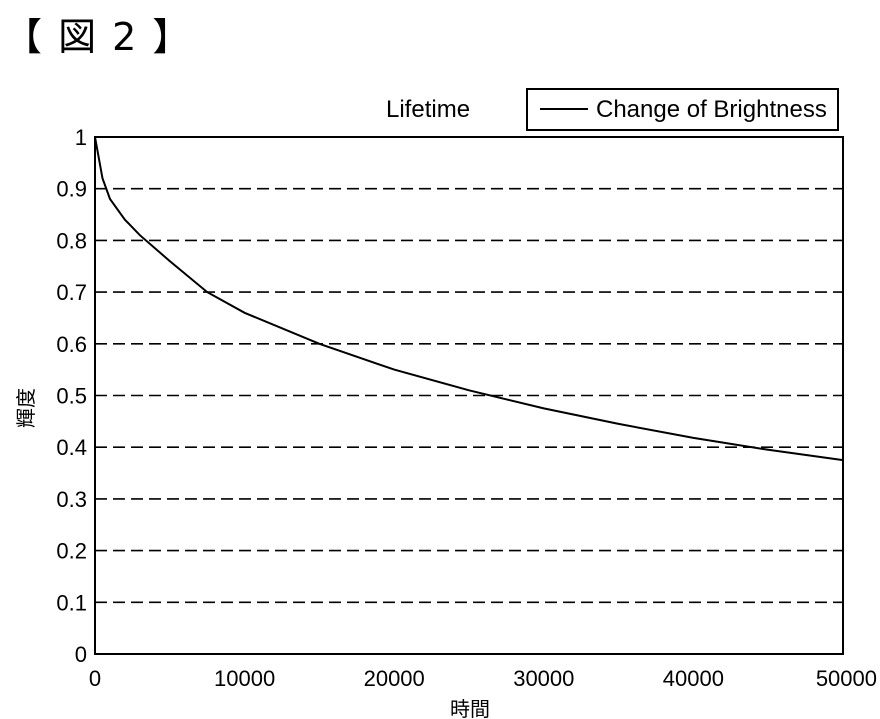 The height and width of the screenshot is (719, 880). I want to click on x-tick-label: 20000, so click(394, 678).